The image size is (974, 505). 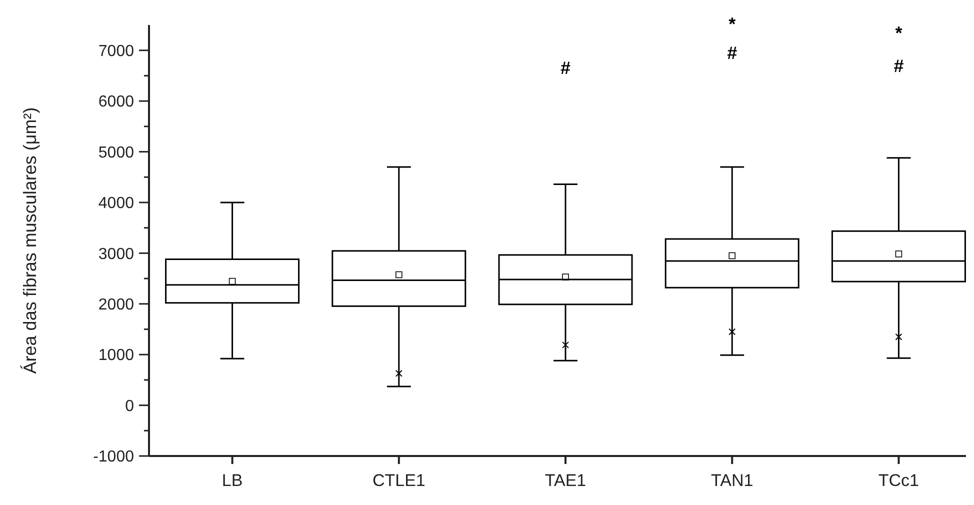 What do you see at coordinates (116, 355) in the screenshot?
I see `y-tick-label: 1000` at bounding box center [116, 355].